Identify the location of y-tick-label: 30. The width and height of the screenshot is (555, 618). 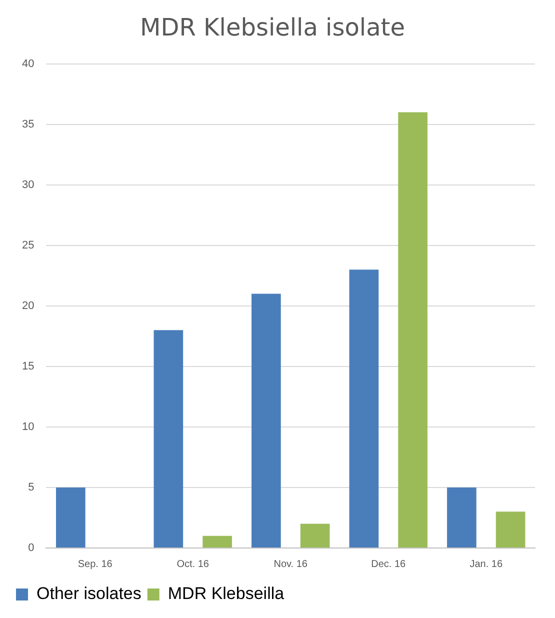
(28, 184).